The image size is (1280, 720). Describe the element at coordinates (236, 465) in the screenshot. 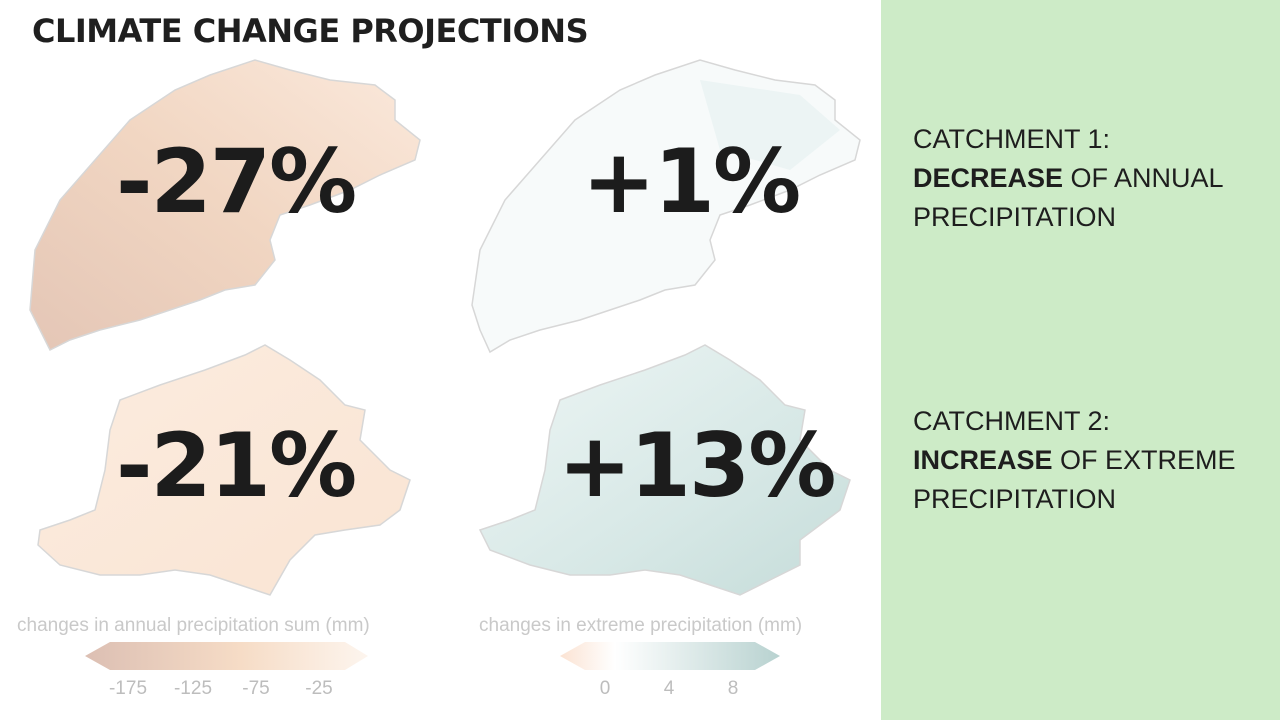

I see `catchment2-annual-change: -21%` at that location.